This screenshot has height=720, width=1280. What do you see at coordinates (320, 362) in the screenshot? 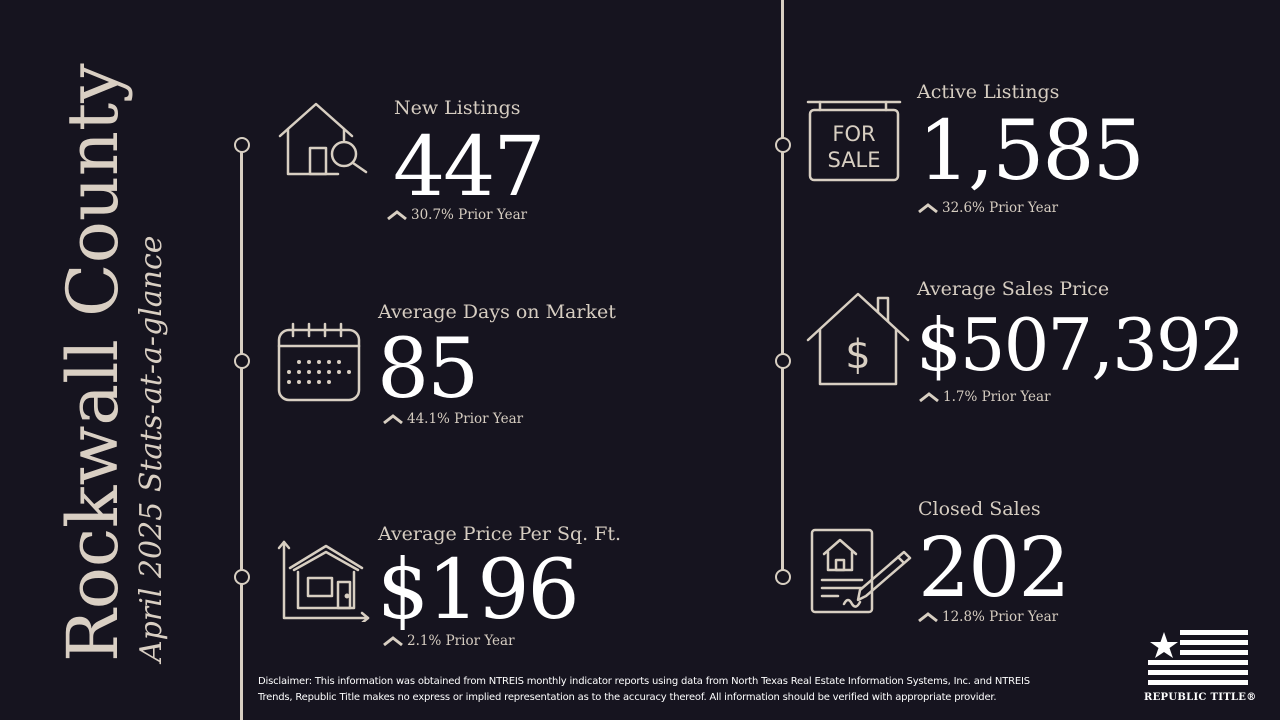
I see `calendar-icon` at bounding box center [320, 362].